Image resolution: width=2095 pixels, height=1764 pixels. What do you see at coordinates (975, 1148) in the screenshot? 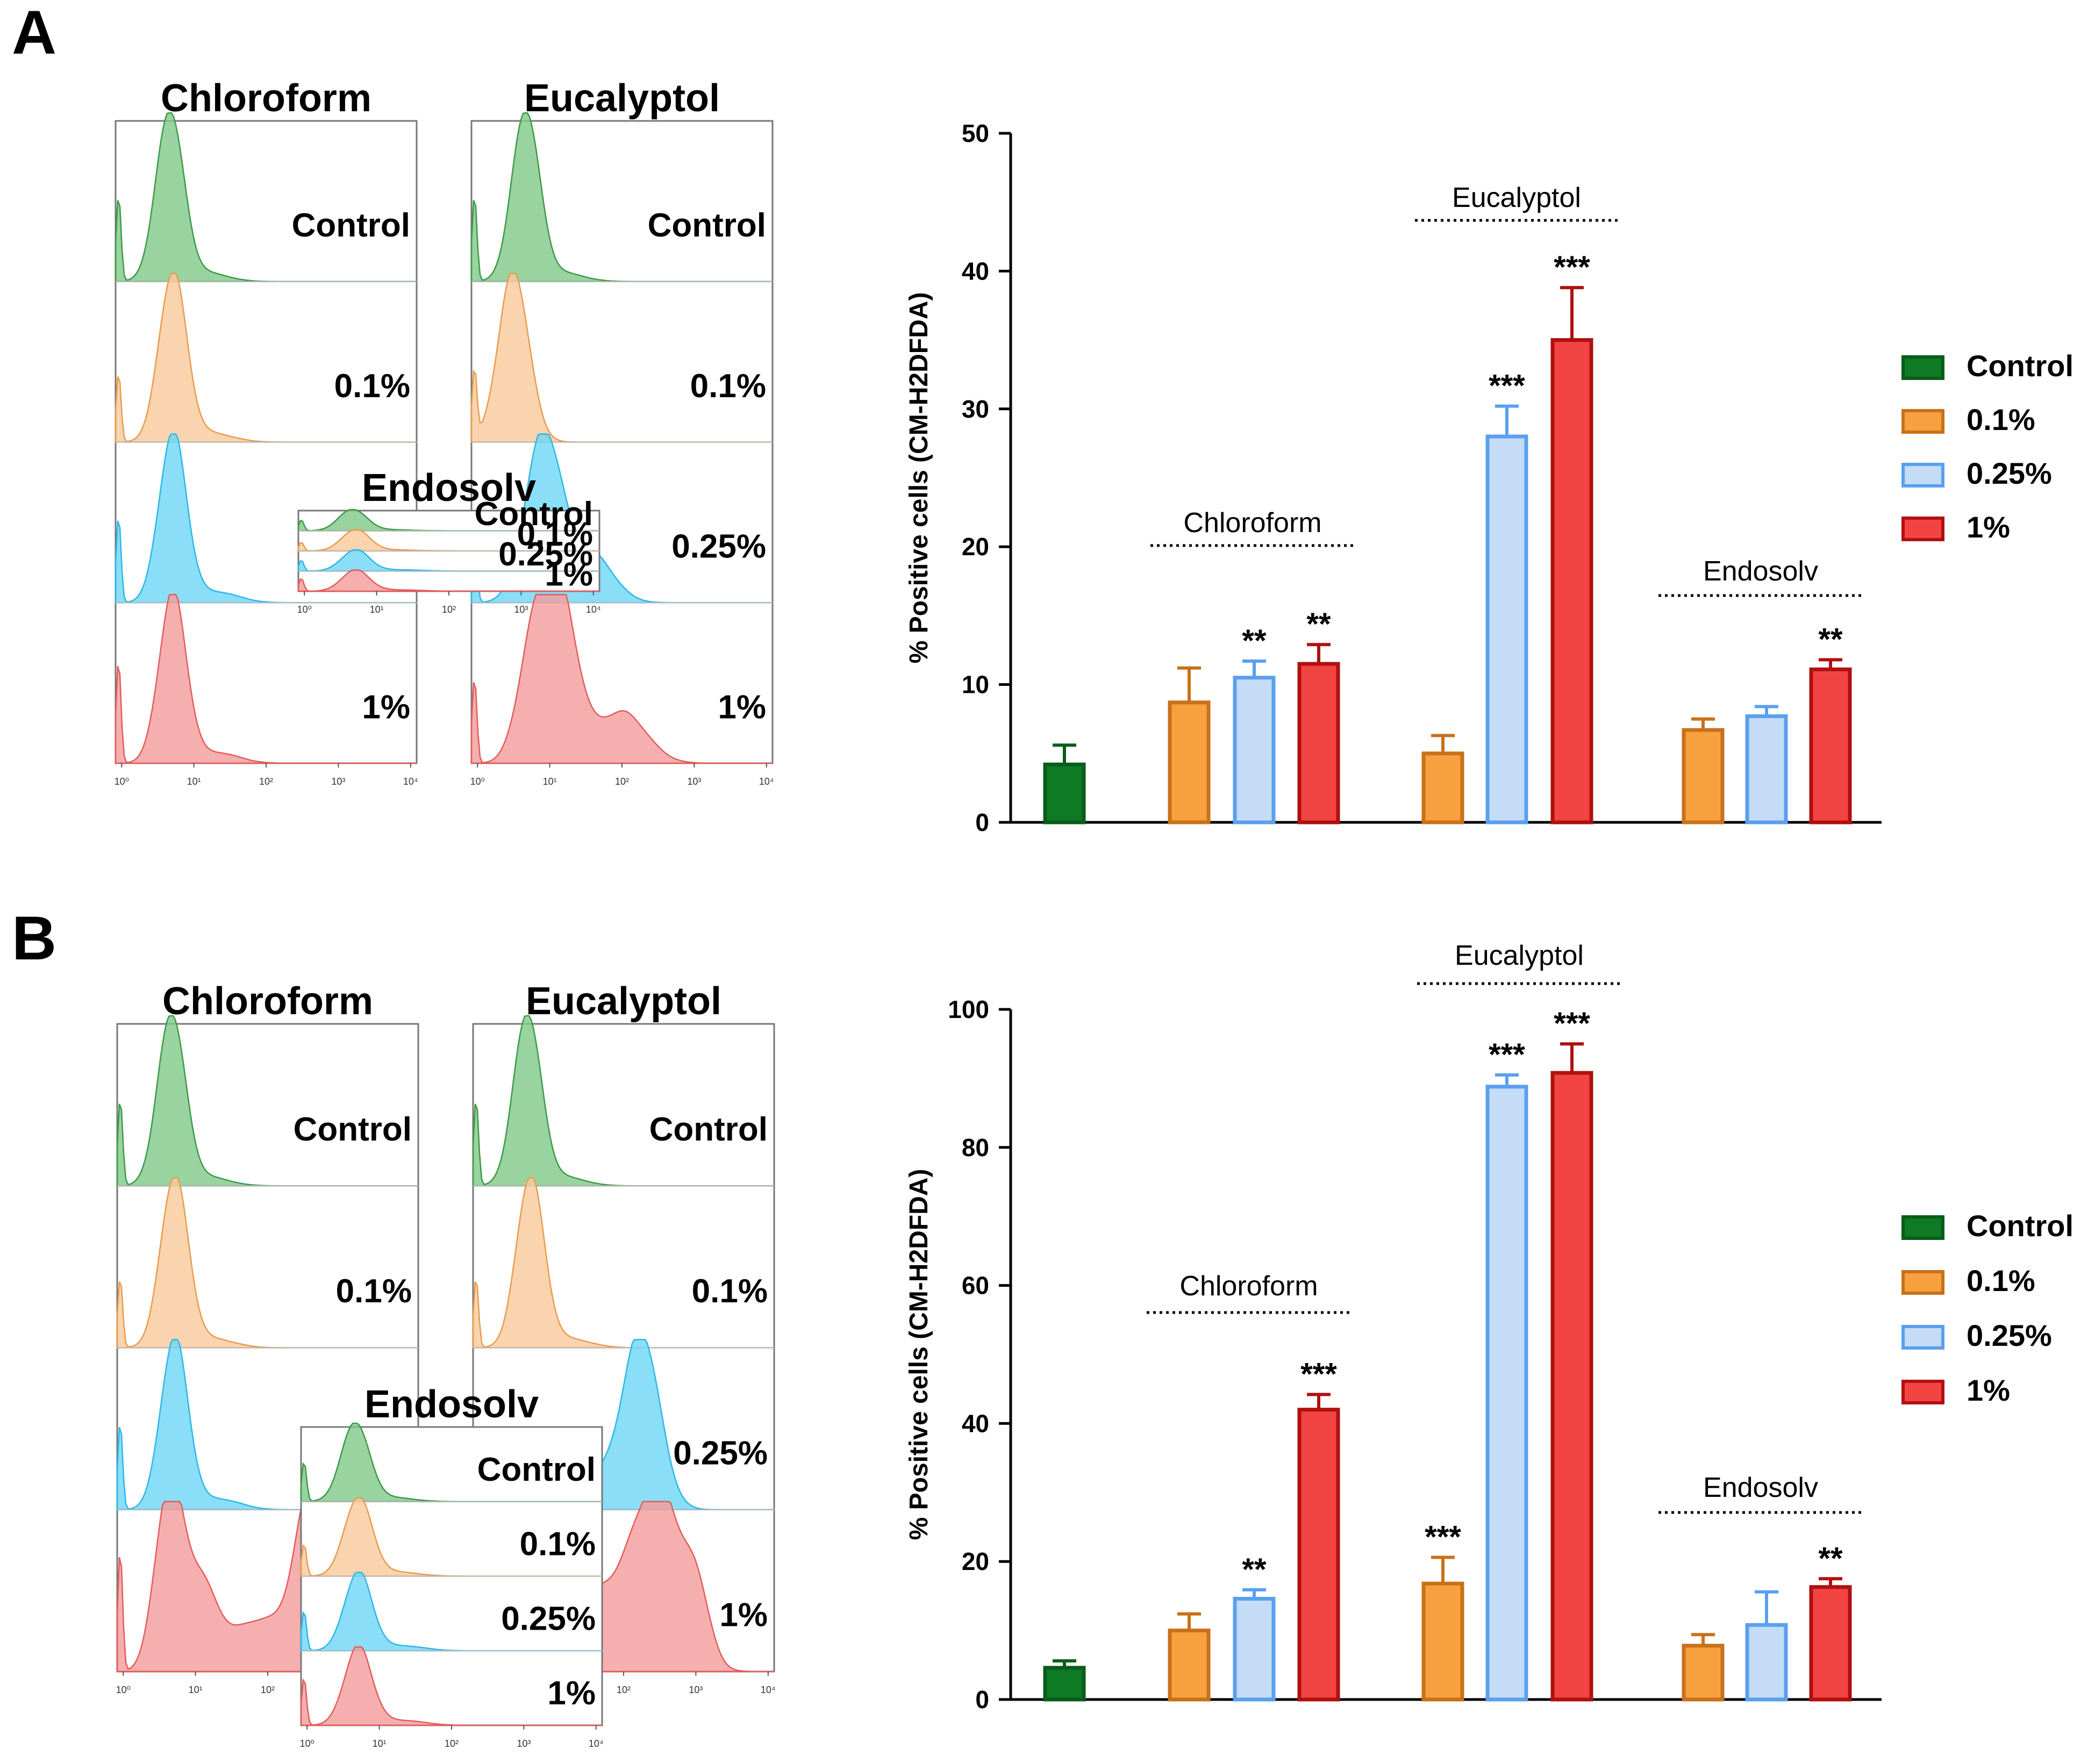
I see `y-tick-label: 80` at bounding box center [975, 1148].